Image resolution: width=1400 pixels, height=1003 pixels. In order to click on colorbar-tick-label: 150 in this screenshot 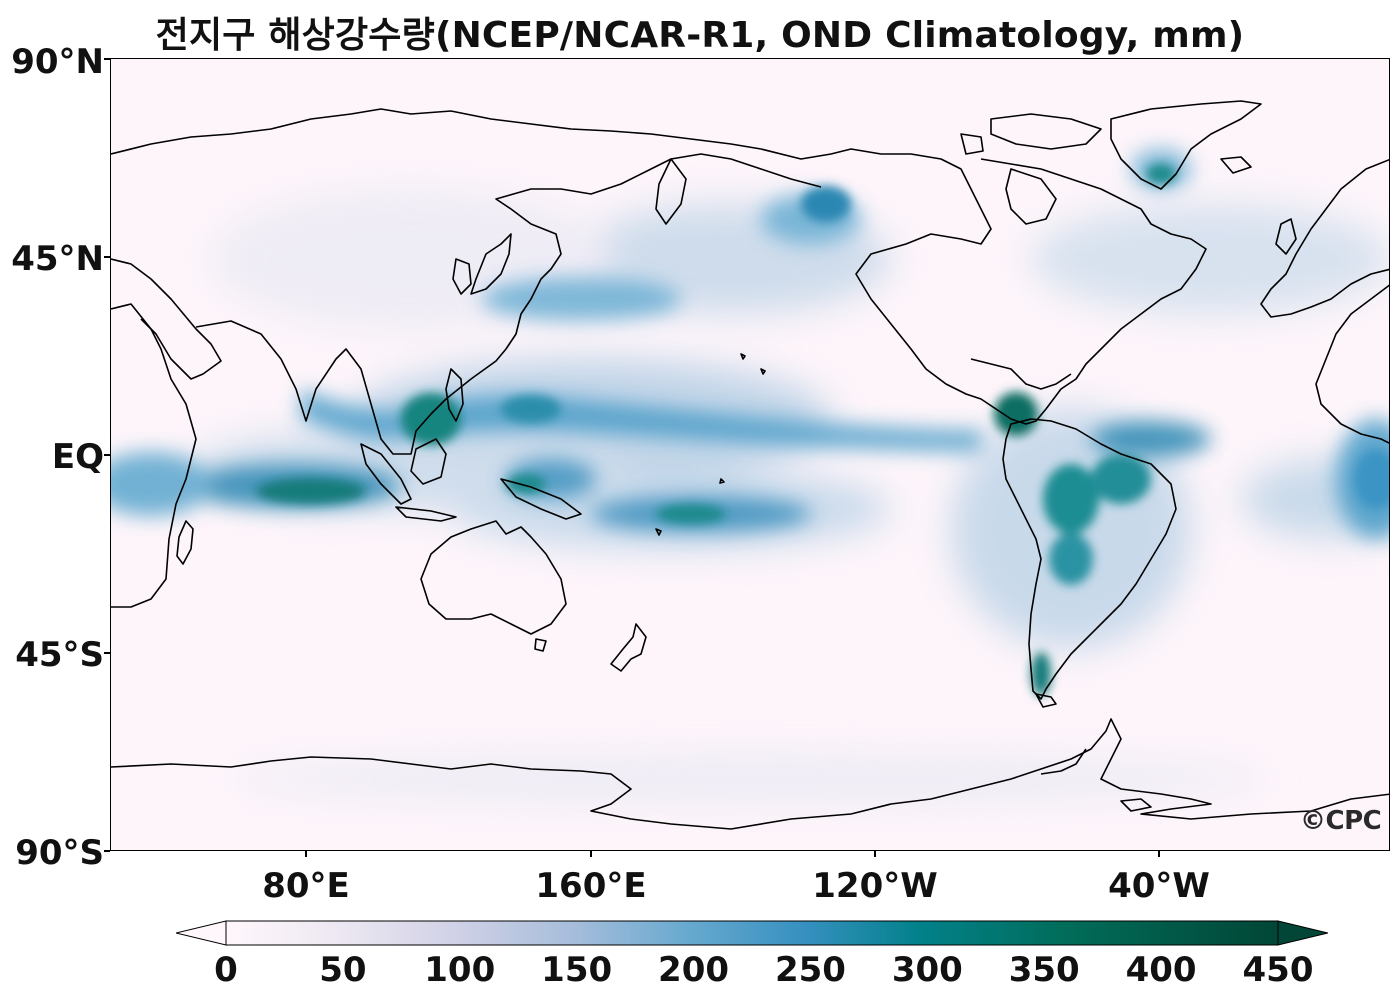, I will do `click(577, 970)`.